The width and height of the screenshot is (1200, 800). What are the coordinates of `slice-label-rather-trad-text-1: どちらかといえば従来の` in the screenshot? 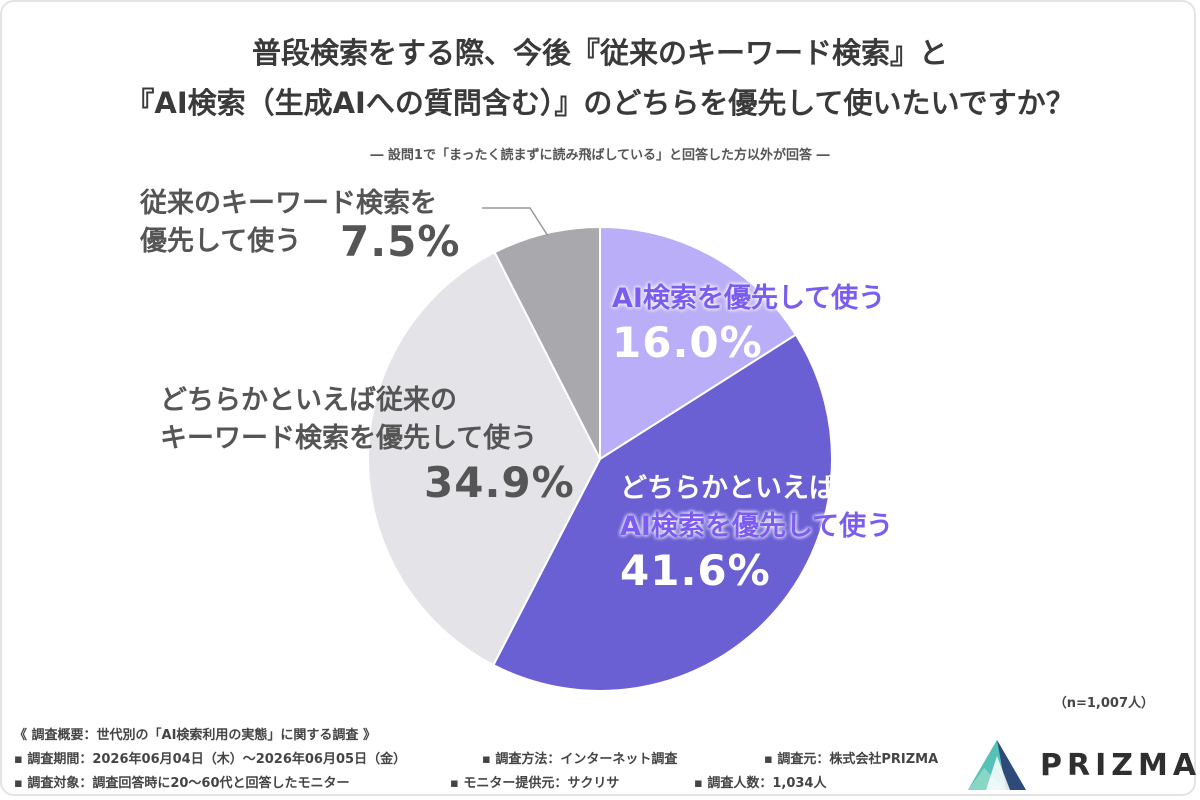 It's located at (308, 400).